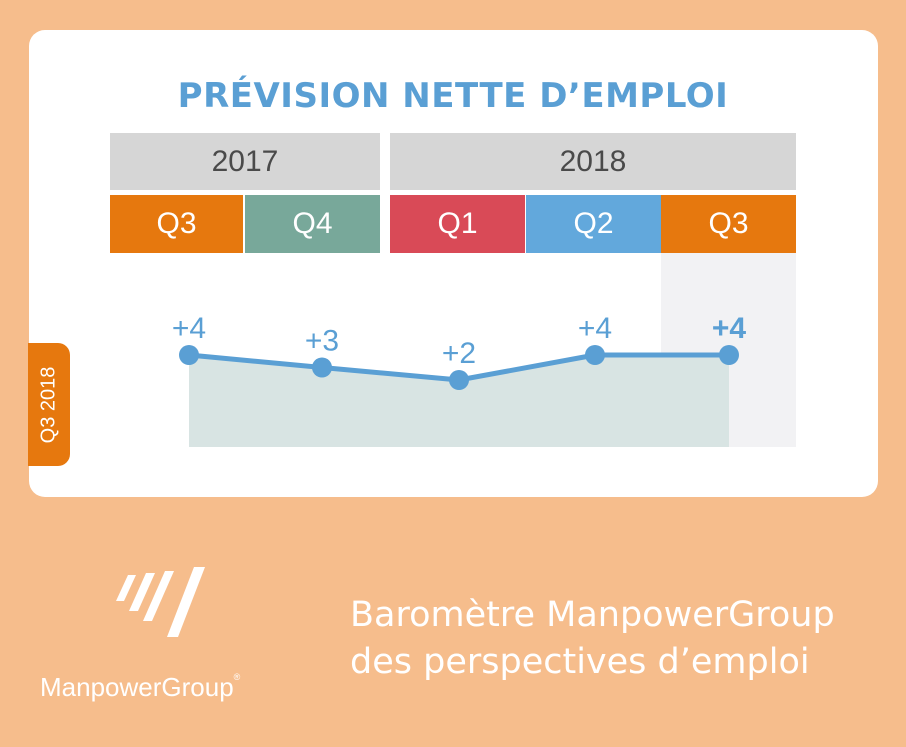 Image resolution: width=906 pixels, height=747 pixels. I want to click on tagline-line-1: Baromètre ManpowerGroup, so click(592, 615).